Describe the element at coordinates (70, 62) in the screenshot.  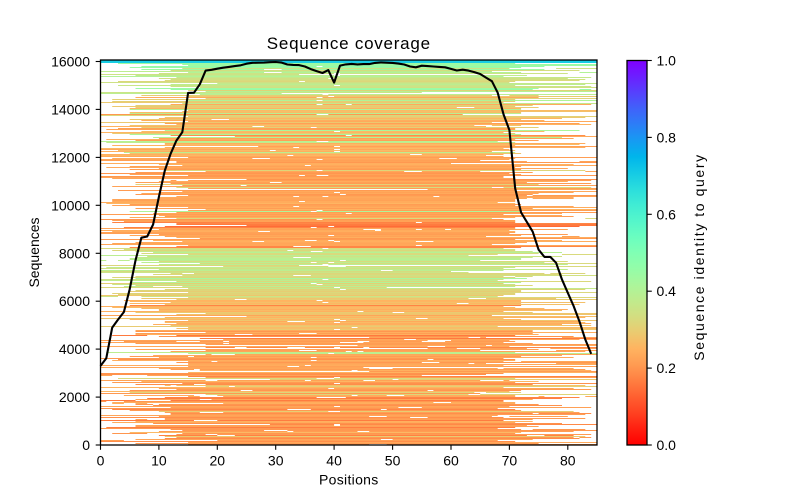
I see `svg-text: 16000` at that location.